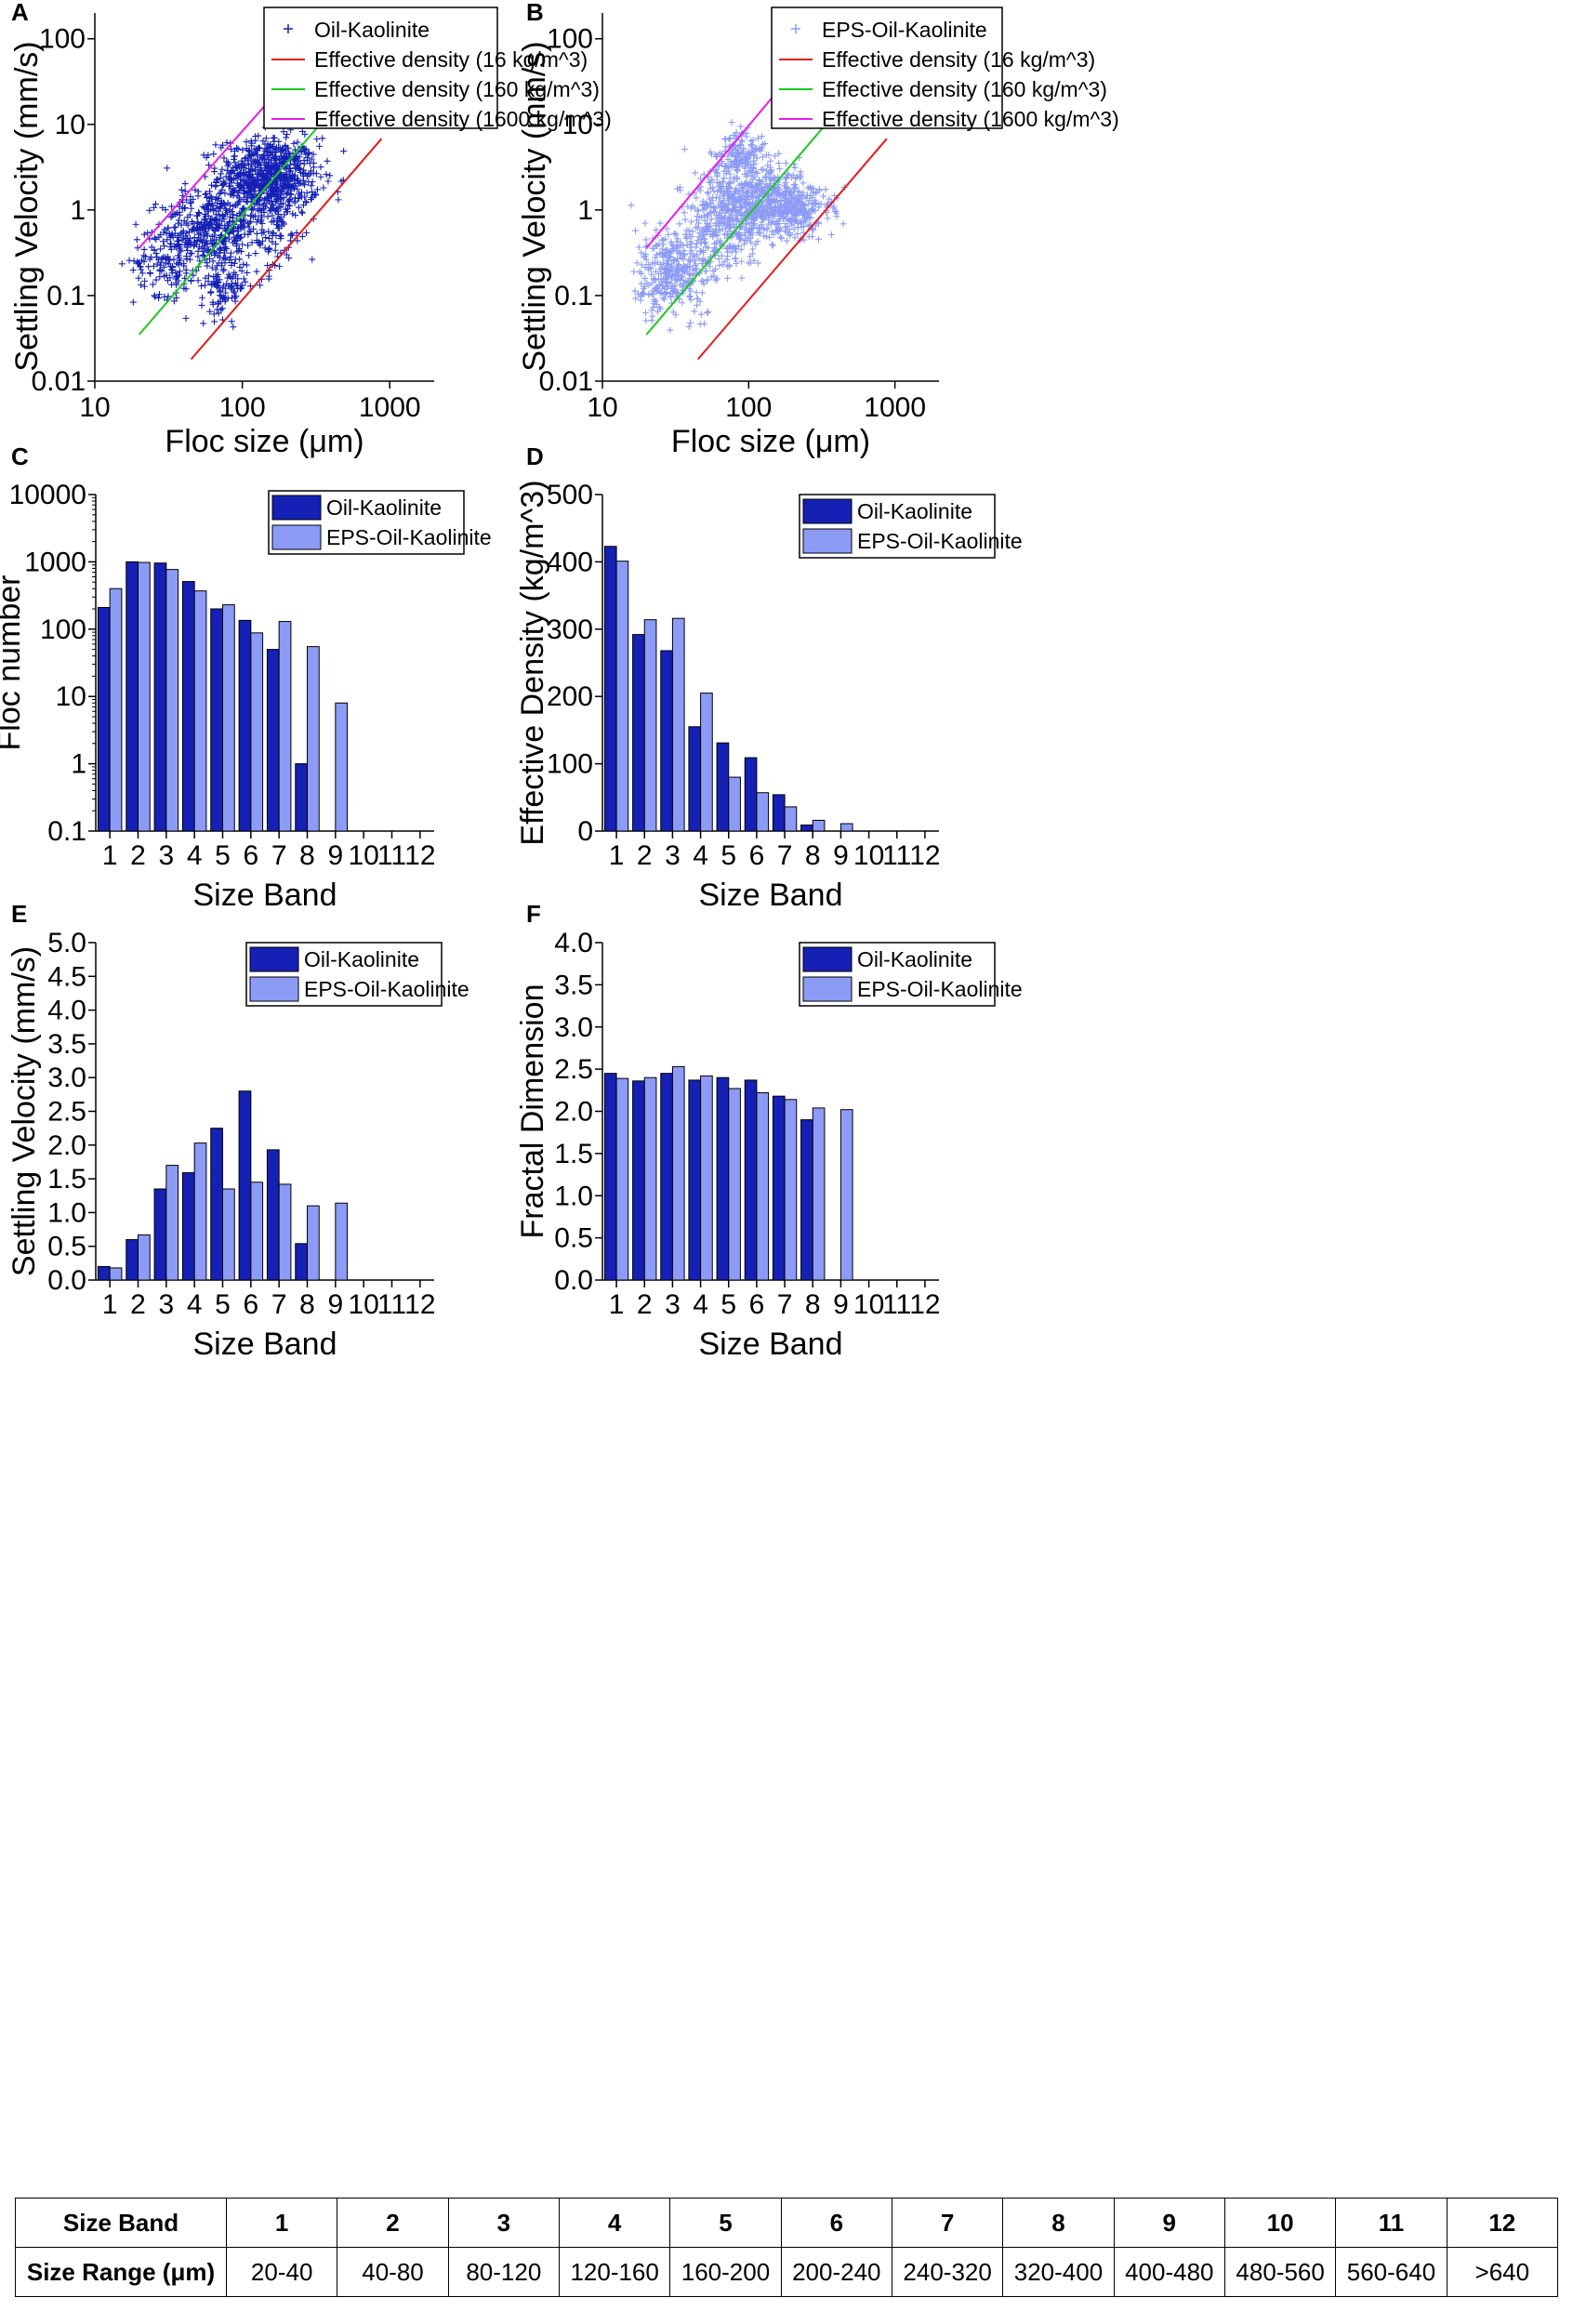  Describe the element at coordinates (828, 989) in the screenshot. I see `legend-swatch` at that location.